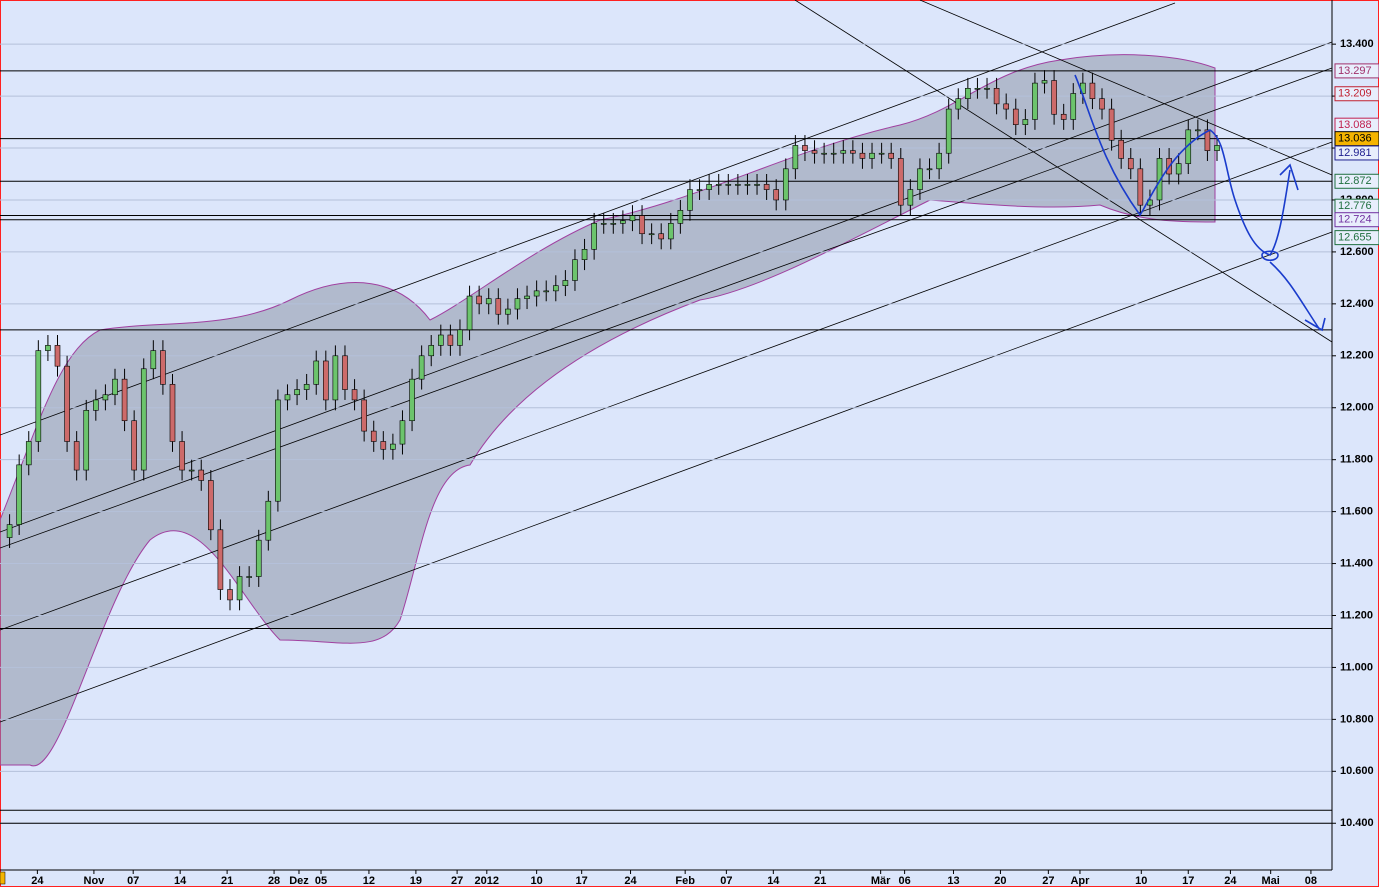  What do you see at coordinates (1355, 125) in the screenshot?
I see `price-label: 13.088` at bounding box center [1355, 125].